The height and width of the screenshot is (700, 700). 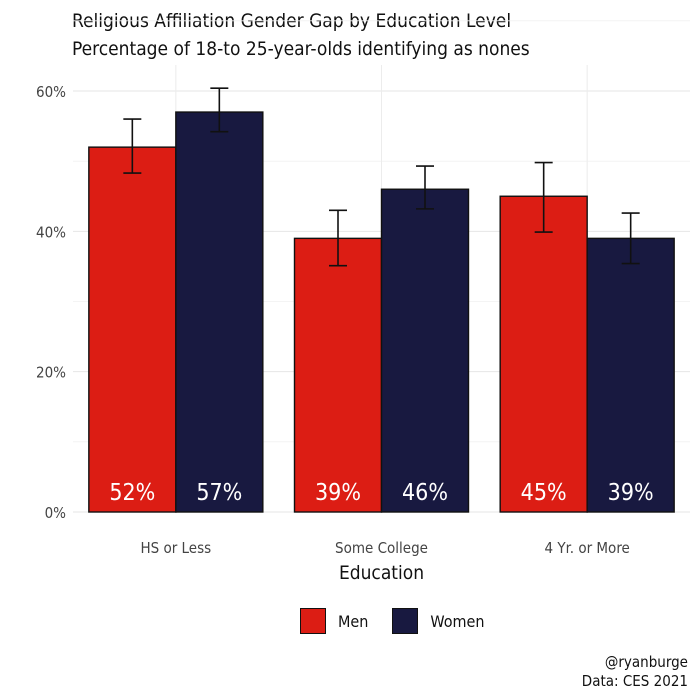 I want to click on bar-value-label: 52%, so click(x=132, y=493).